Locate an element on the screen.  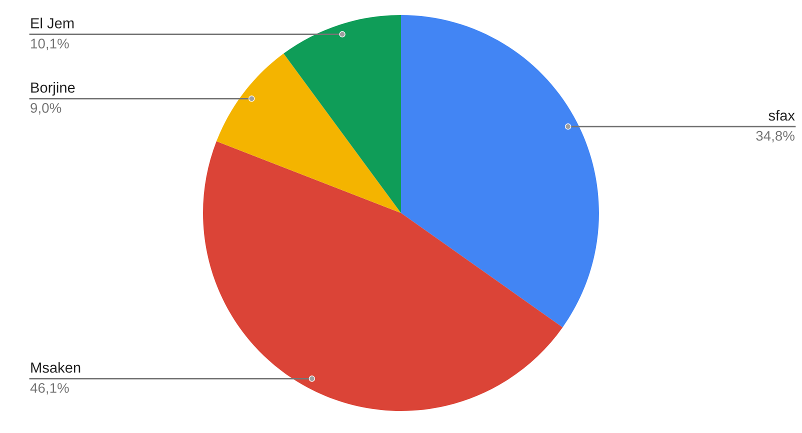
data-label: 46,1% is located at coordinates (49, 389).